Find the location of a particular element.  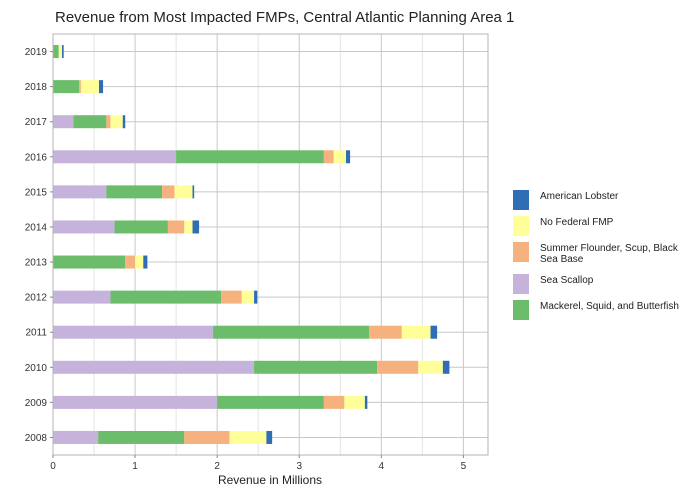

legend-item: Summer Flounder, Scup, Black Sea Base is located at coordinates (596, 253).